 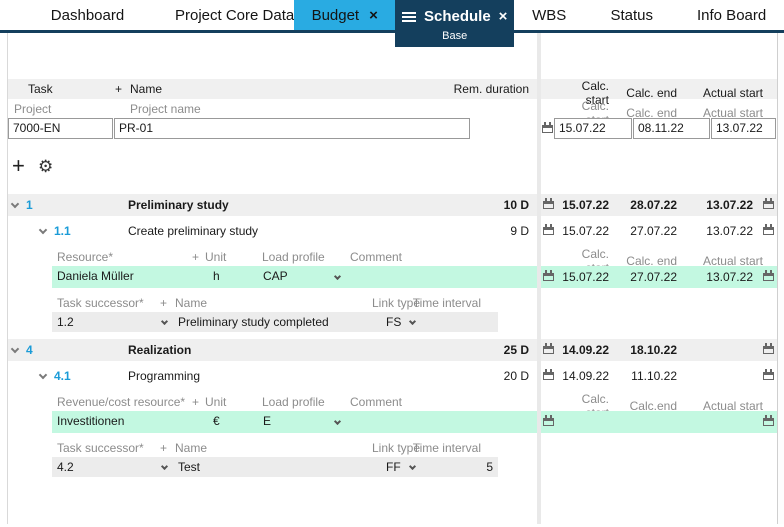 What do you see at coordinates (216, 276) in the screenshot?
I see `resource-unit: h` at bounding box center [216, 276].